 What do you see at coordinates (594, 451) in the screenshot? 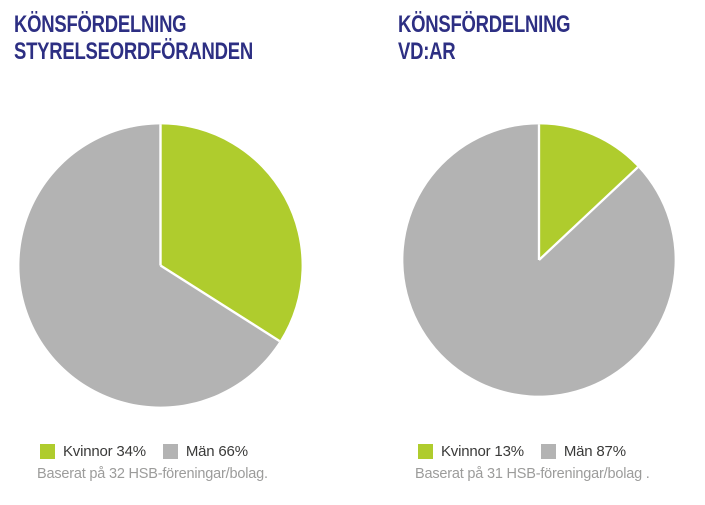
I see `legend-label-man: Män 87%` at bounding box center [594, 451].